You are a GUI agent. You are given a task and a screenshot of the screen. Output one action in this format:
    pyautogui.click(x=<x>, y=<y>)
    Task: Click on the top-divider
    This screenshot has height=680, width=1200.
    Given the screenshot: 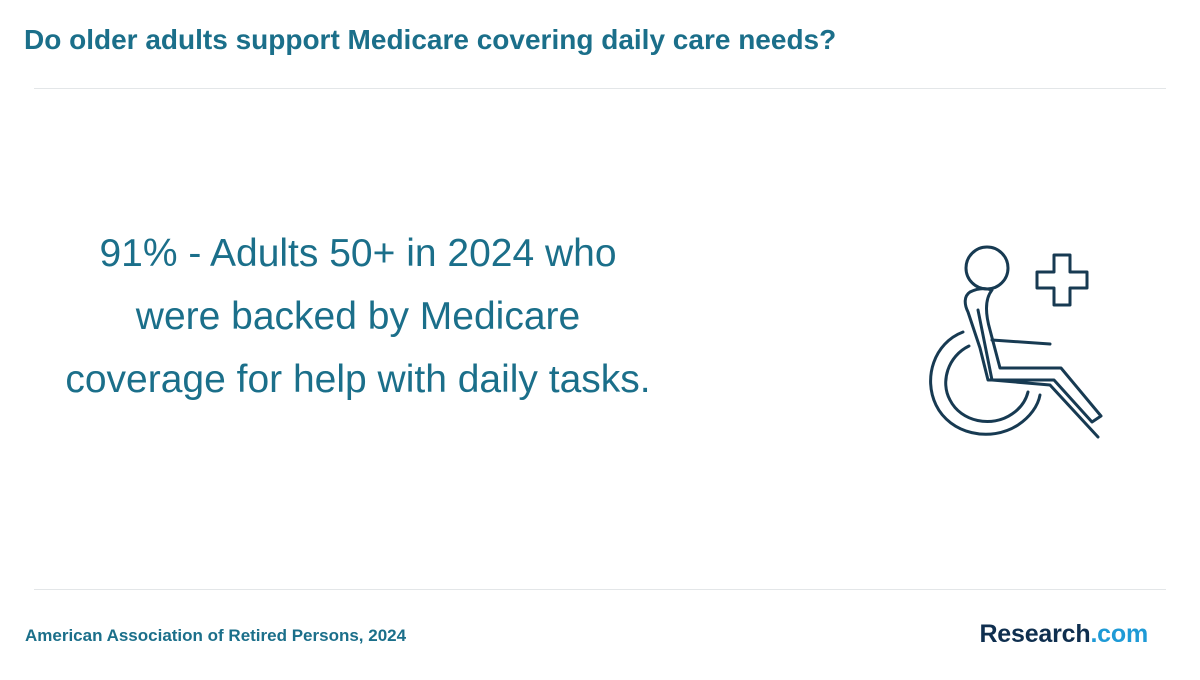 What is the action you would take?
    pyautogui.click(x=600, y=88)
    